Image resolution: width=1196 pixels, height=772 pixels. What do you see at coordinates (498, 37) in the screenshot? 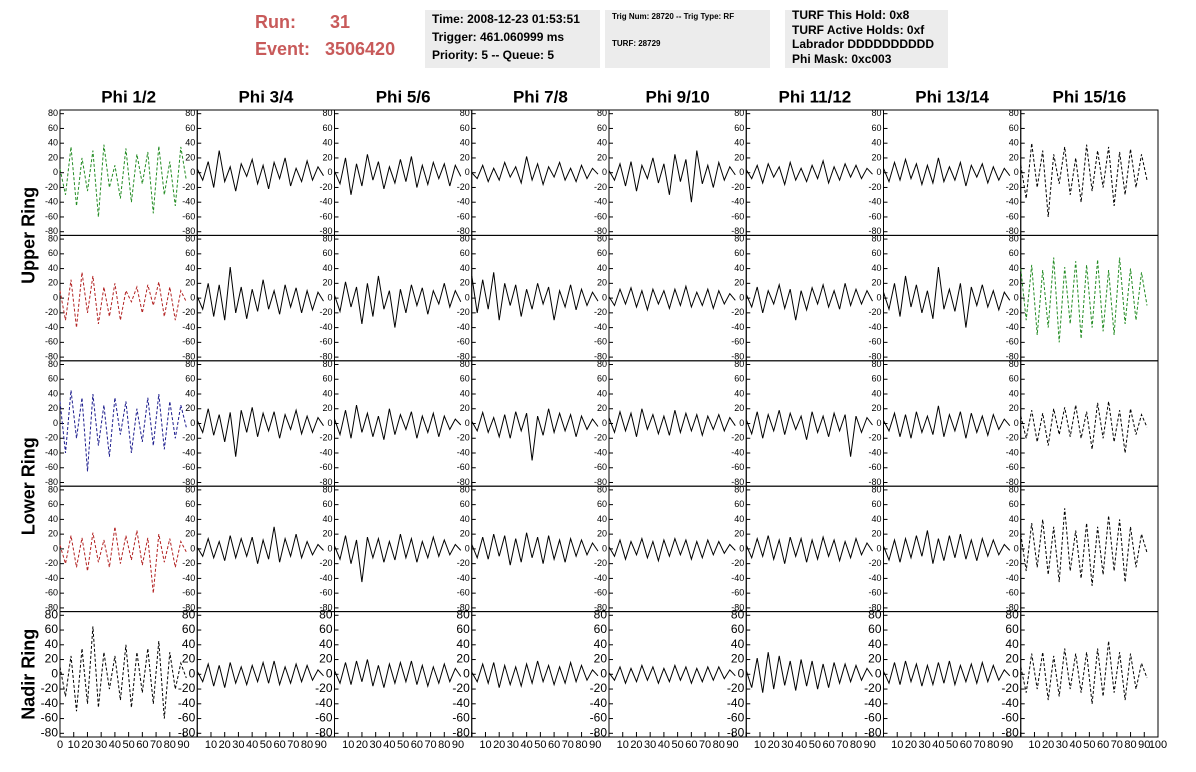
I see `info-text: Trigger: 461.060999 ms` at bounding box center [498, 37].